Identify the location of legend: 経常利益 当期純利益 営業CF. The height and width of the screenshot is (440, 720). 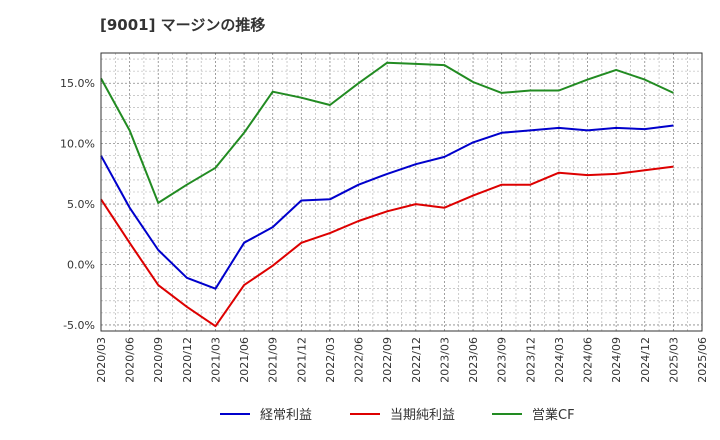
(397, 415).